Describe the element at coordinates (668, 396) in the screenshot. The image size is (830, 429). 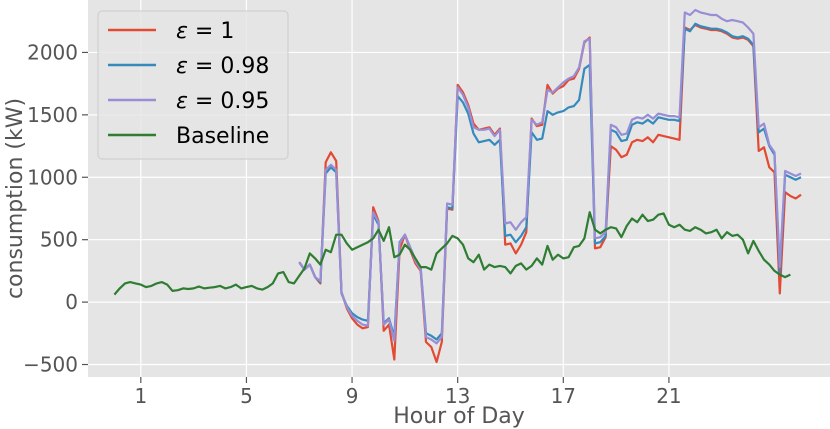
I see `x-tick-label: 21` at that location.